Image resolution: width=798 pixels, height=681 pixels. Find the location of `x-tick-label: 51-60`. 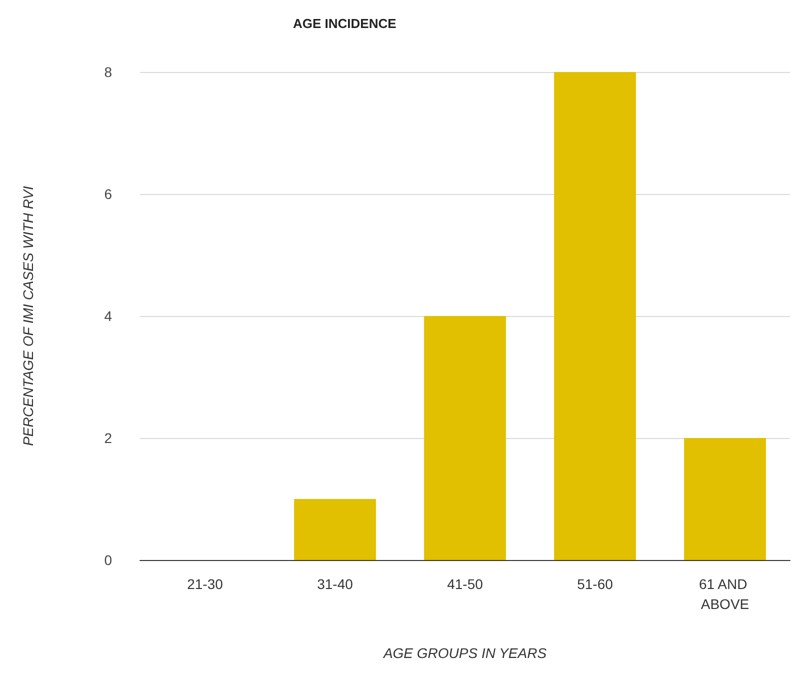

x-tick-label: 51-60 is located at coordinates (595, 584).